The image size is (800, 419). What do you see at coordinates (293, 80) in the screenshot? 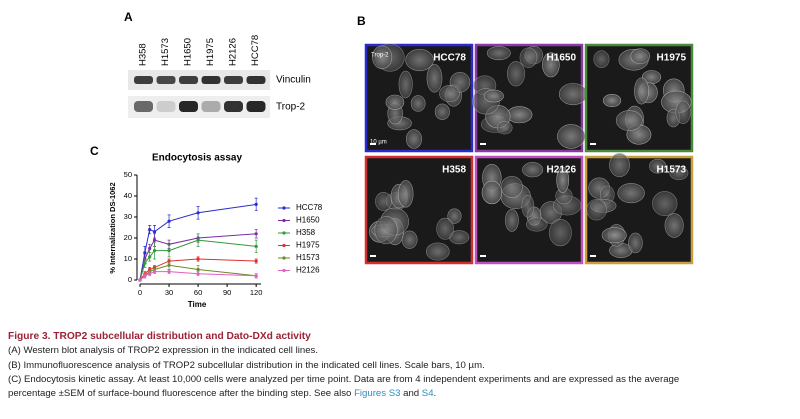
I see `row-label: Vinculin` at bounding box center [293, 80].